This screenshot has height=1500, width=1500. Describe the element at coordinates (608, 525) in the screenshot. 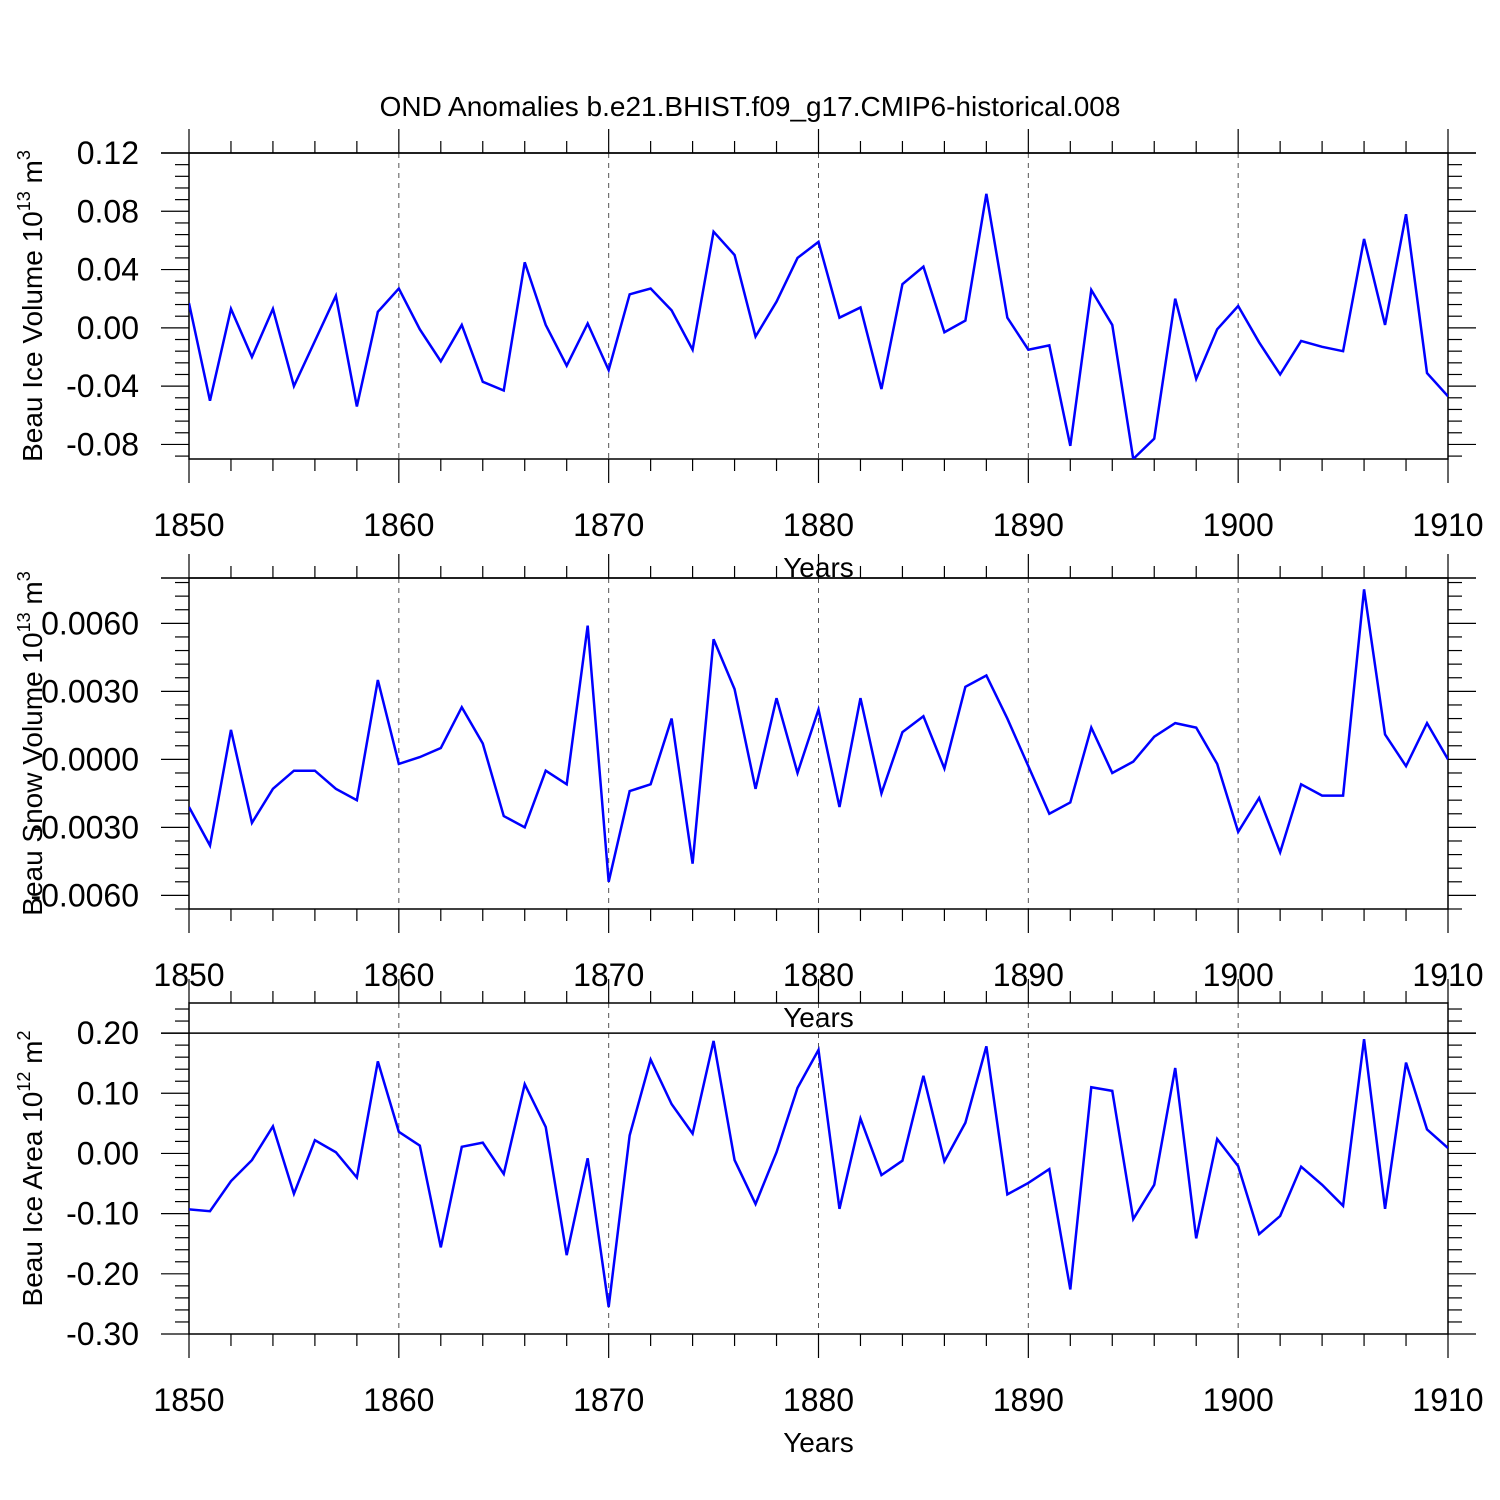

I see `panel-1-x-tick-label: 1870` at that location.